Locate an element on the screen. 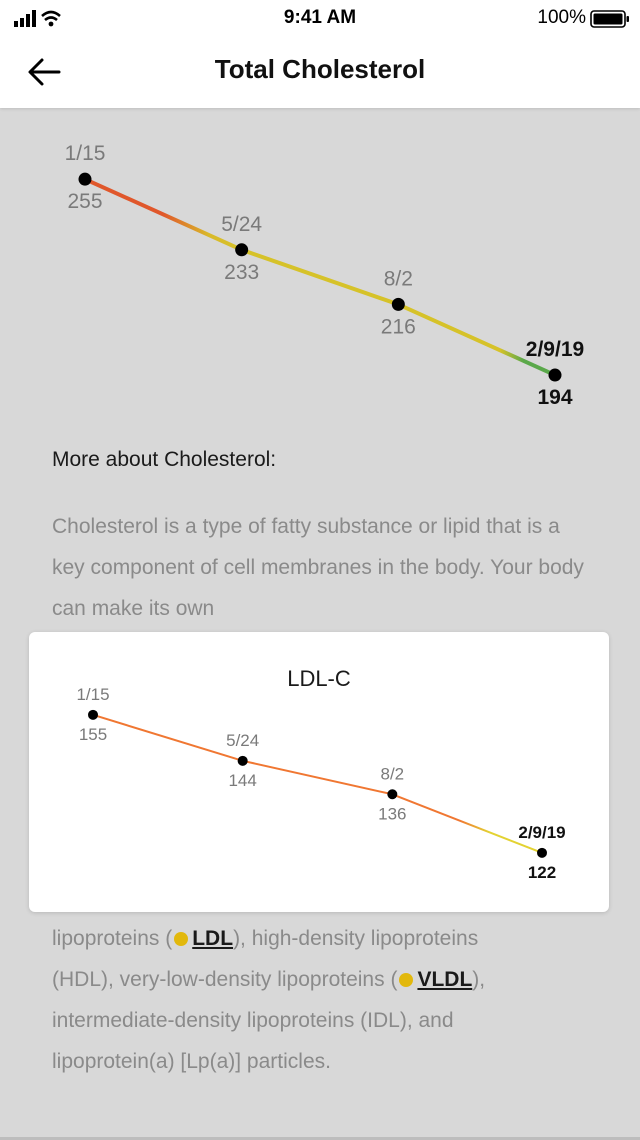 Image resolution: width=640 pixels, height=1140 pixels. vldl-dot-icon is located at coordinates (406, 980).